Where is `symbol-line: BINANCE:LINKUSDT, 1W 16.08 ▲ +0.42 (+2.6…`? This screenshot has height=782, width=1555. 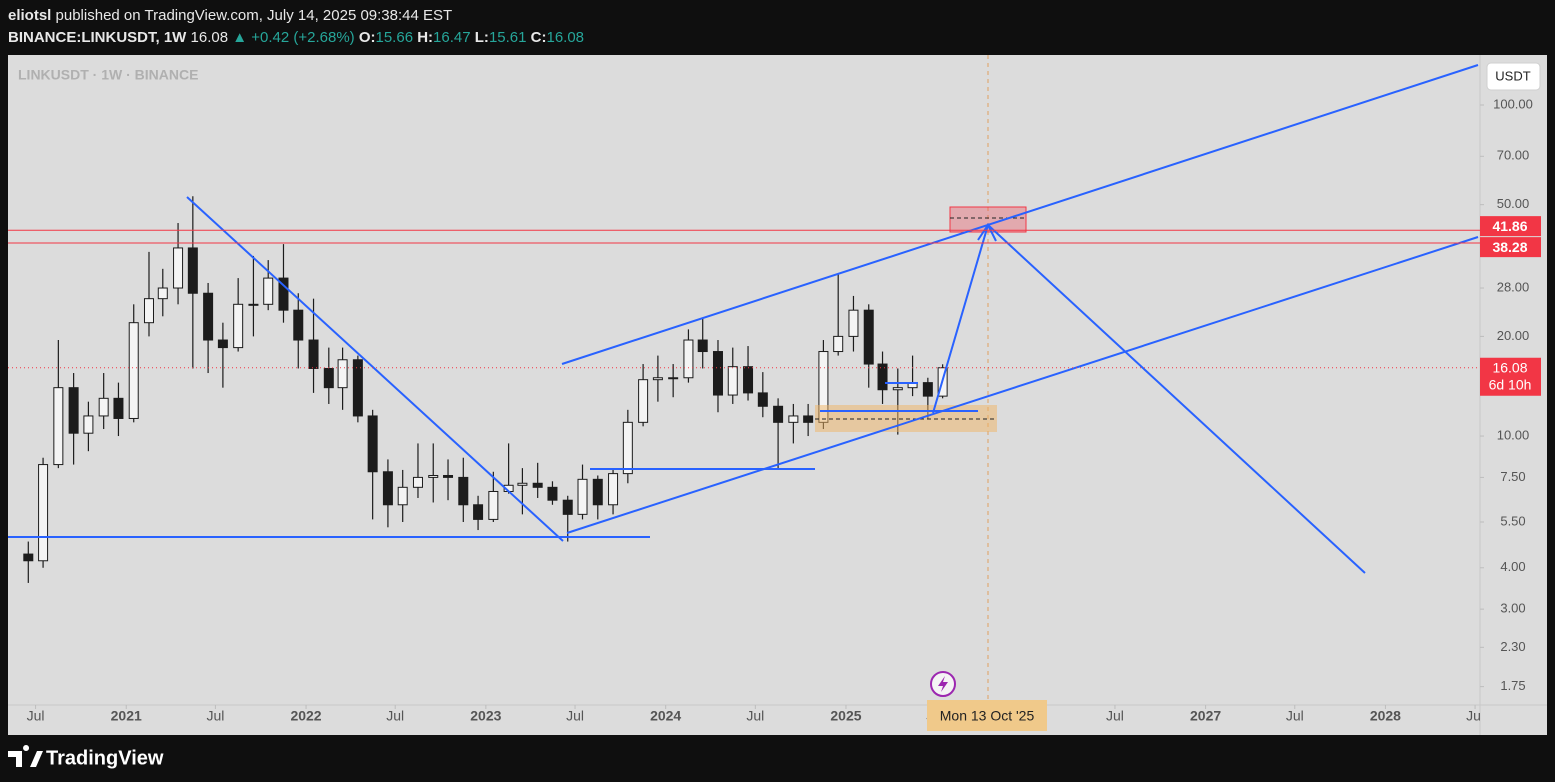 symbol-line: BINANCE:LINKUSDT, 1W 16.08 ▲ +0.42 (+2.6… is located at coordinates (296, 37).